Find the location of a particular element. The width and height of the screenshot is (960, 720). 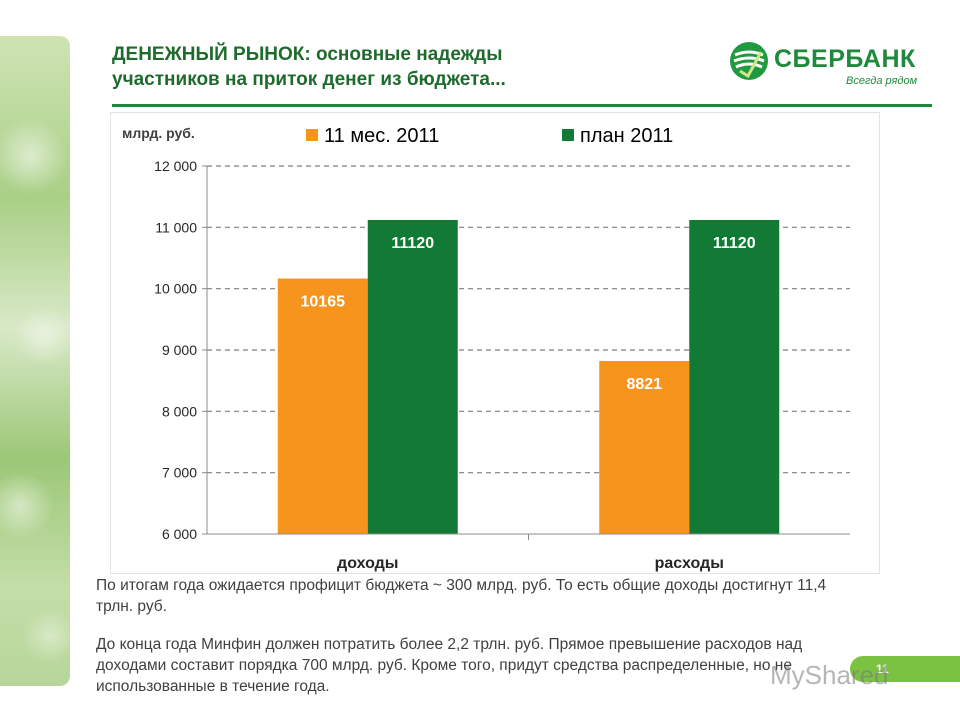

decorative-leaf-strip is located at coordinates (35, 361).